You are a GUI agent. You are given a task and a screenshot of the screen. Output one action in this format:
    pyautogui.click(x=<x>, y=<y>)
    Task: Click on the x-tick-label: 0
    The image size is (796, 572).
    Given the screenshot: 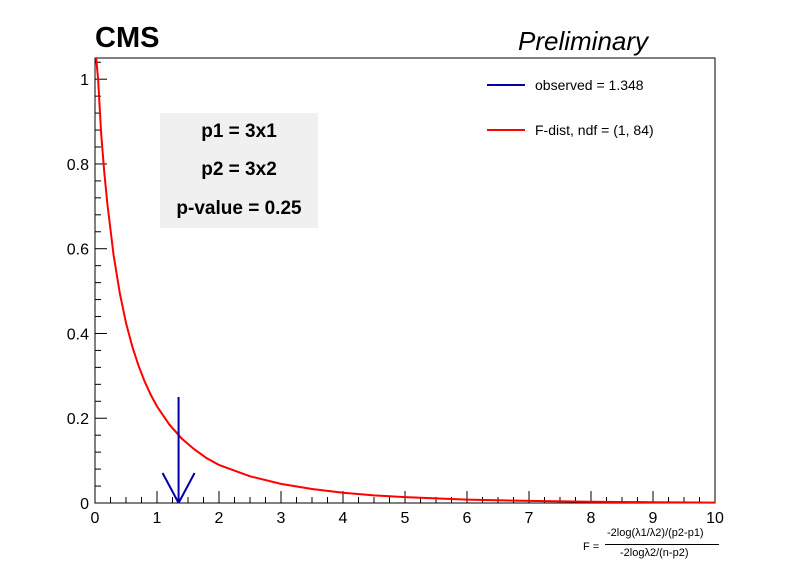 What is the action you would take?
    pyautogui.click(x=95, y=518)
    